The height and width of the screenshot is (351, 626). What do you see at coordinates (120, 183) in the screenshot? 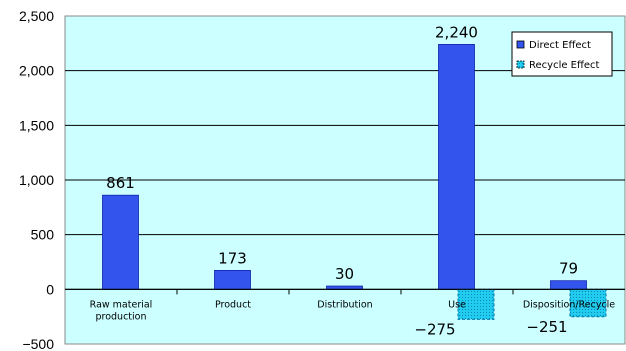
I see `data-label-direct: 861` at bounding box center [120, 183].